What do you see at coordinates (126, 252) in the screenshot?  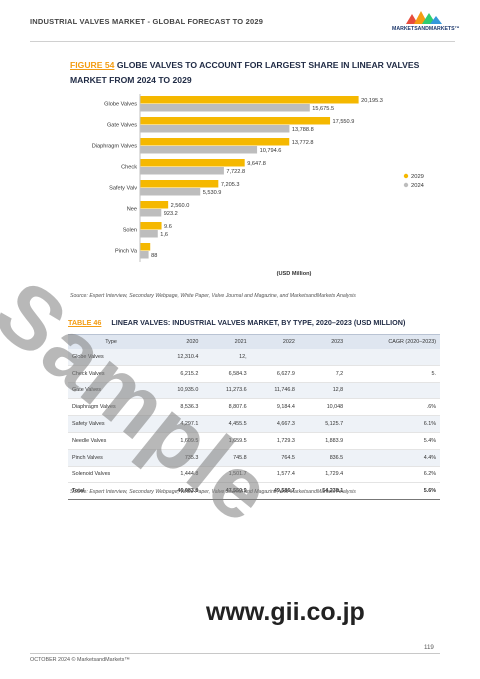 I see `category-label: Pinch Va` at bounding box center [126, 252].